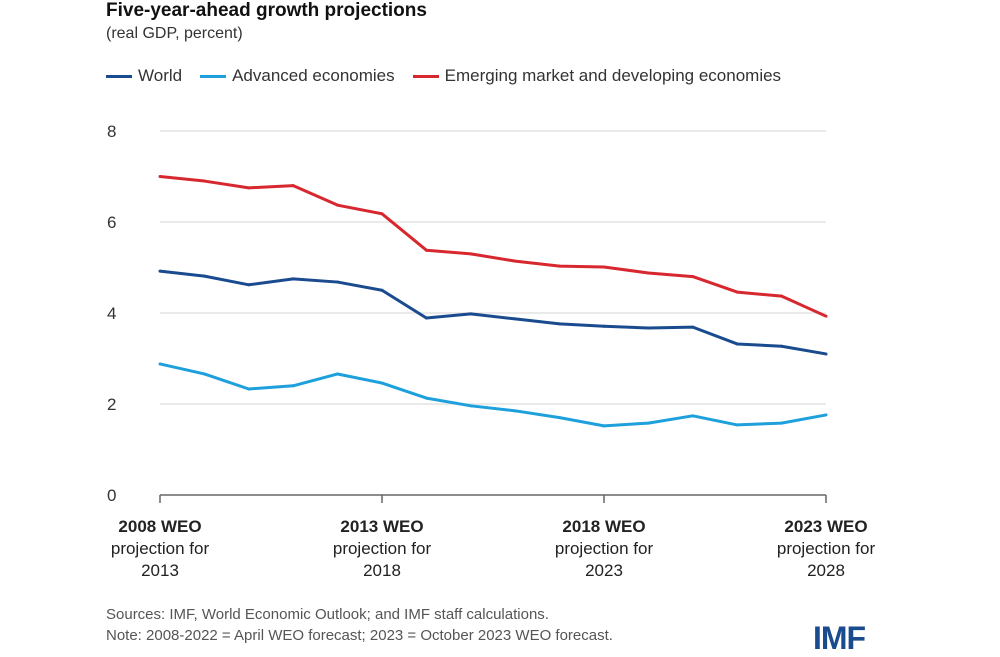 The width and height of the screenshot is (1000, 657). I want to click on x-tick-label: 2028, so click(826, 570).